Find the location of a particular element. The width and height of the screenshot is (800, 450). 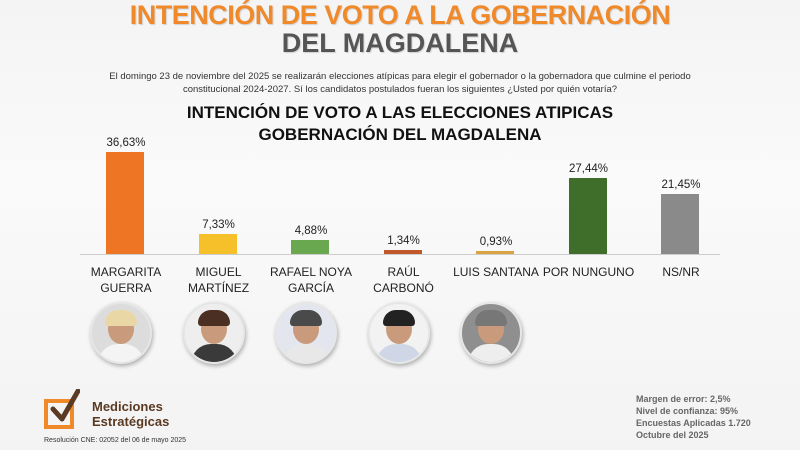

bar-value-label: 21,45% is located at coordinates (681, 185).